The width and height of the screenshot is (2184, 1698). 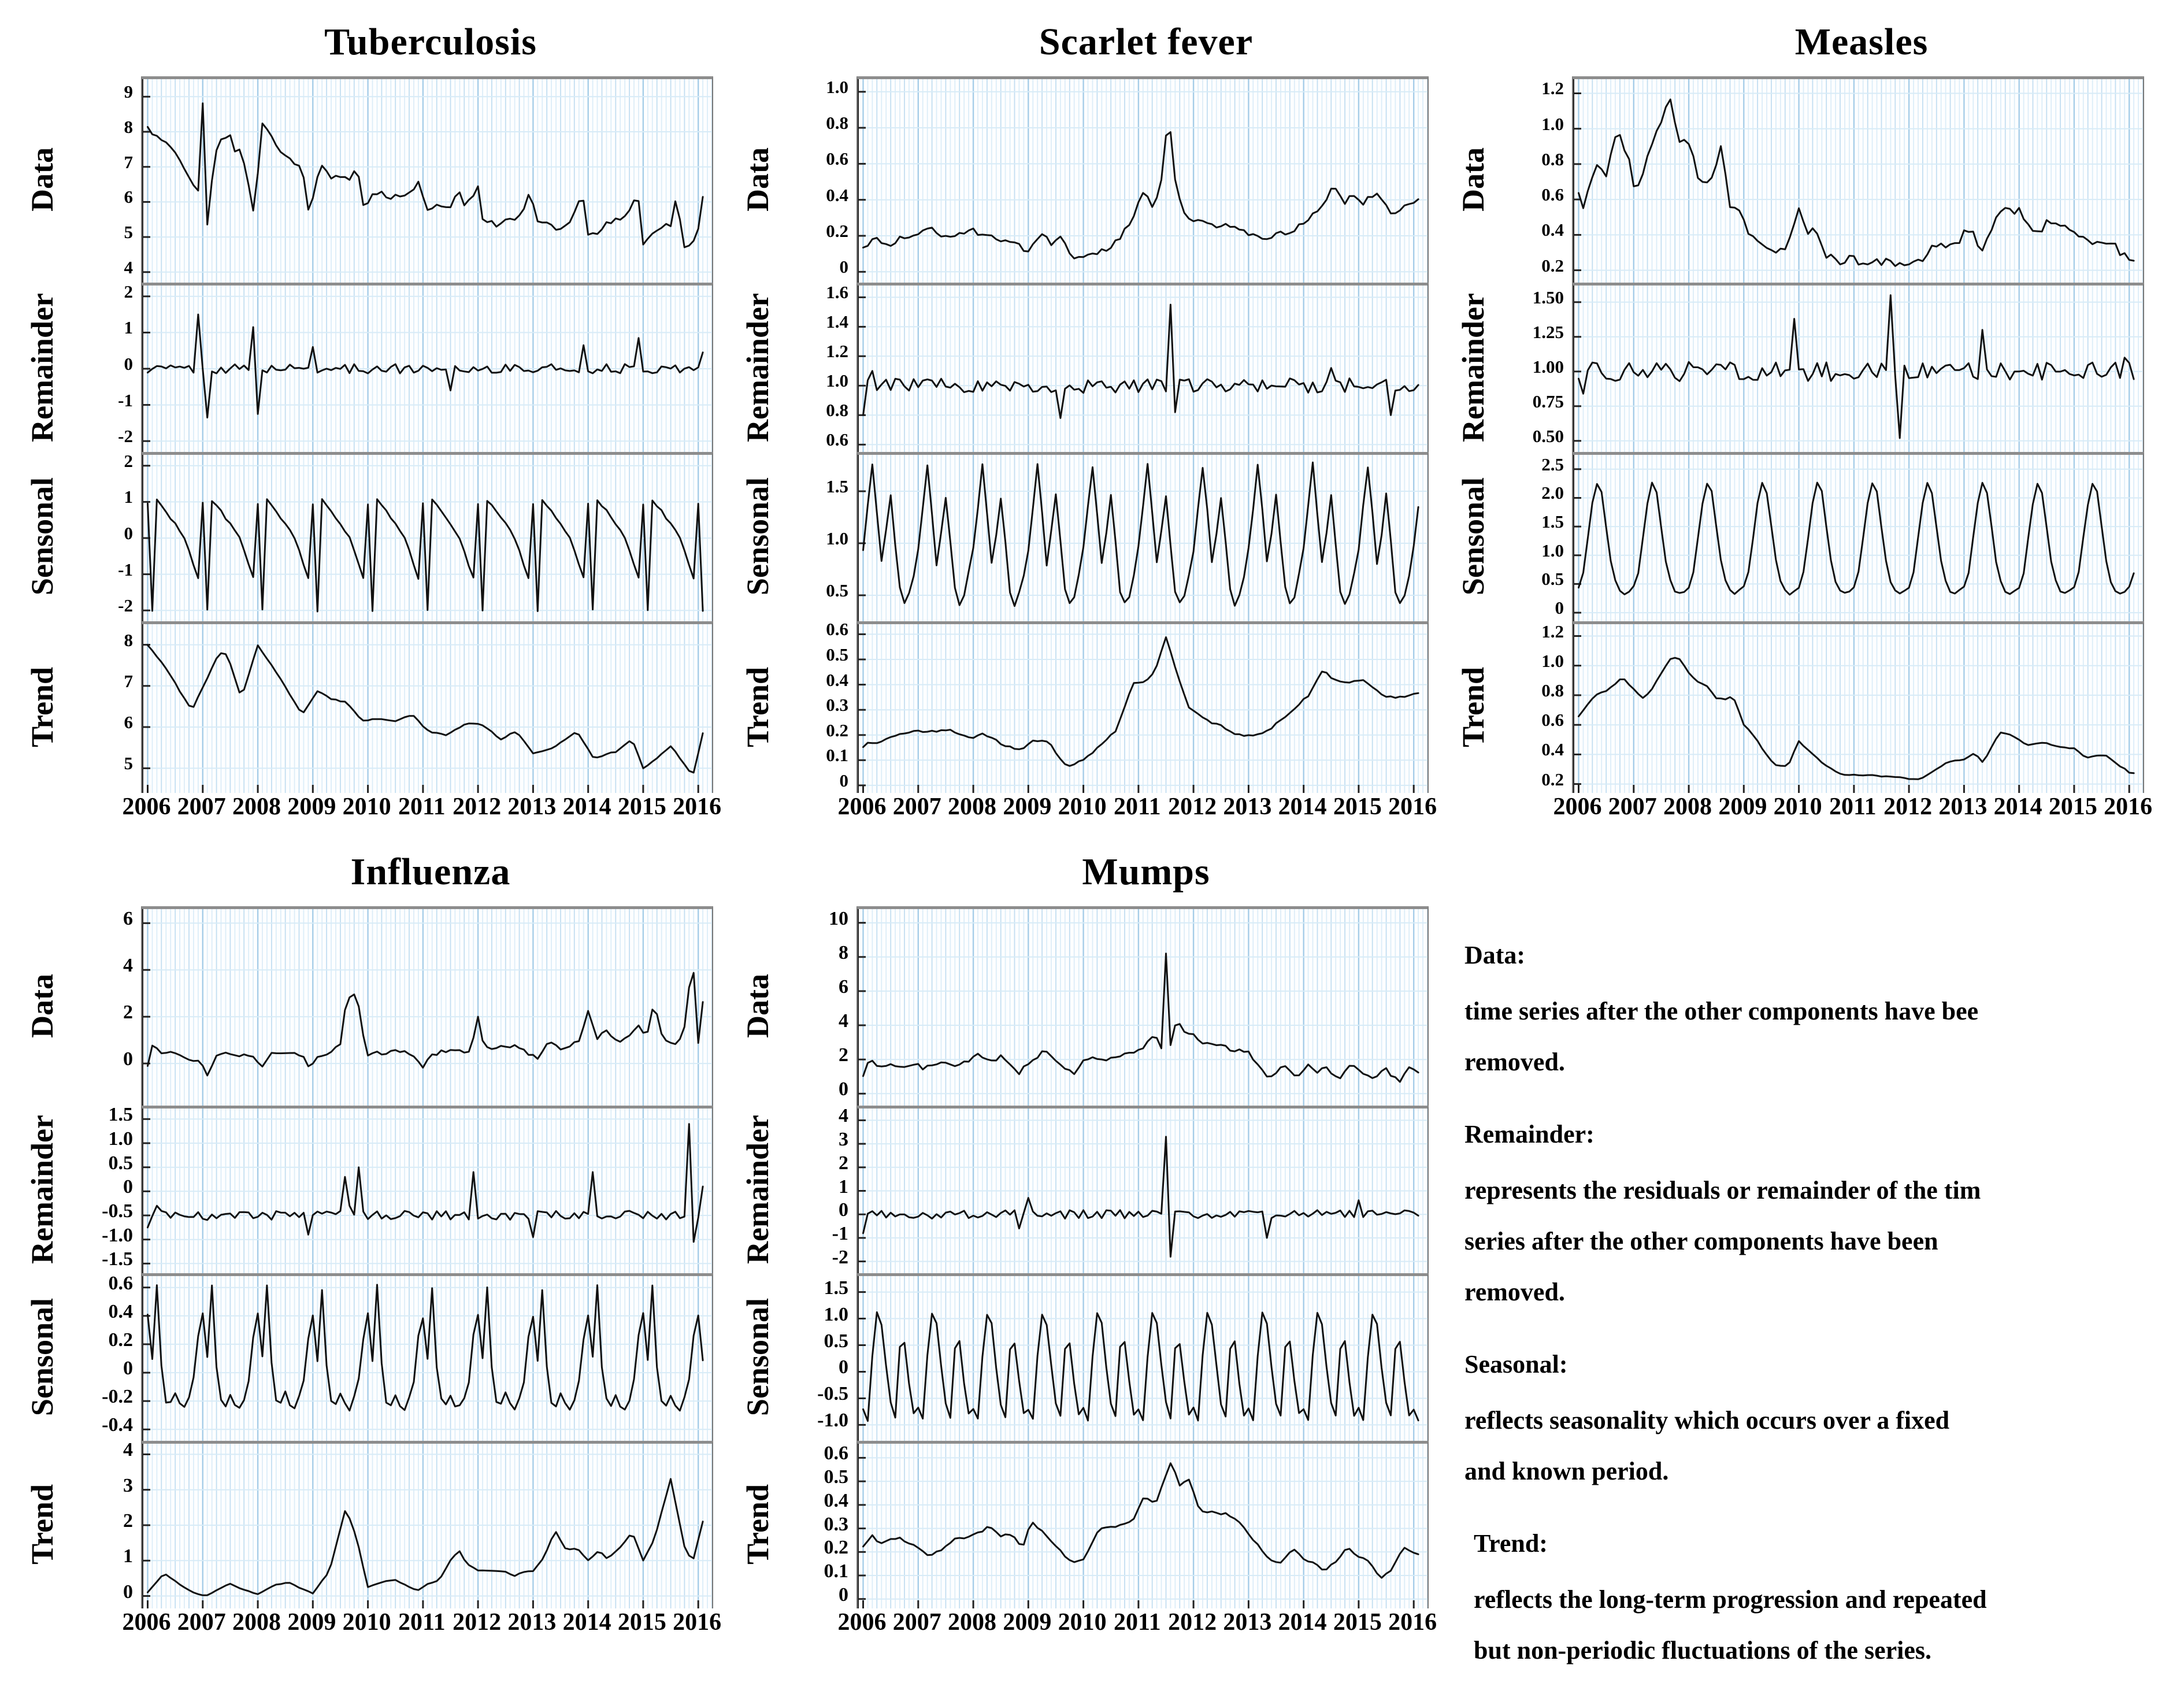 I want to click on y-tick-gutter: 10 8 6 4 2 0, so click(x=819, y=1004).